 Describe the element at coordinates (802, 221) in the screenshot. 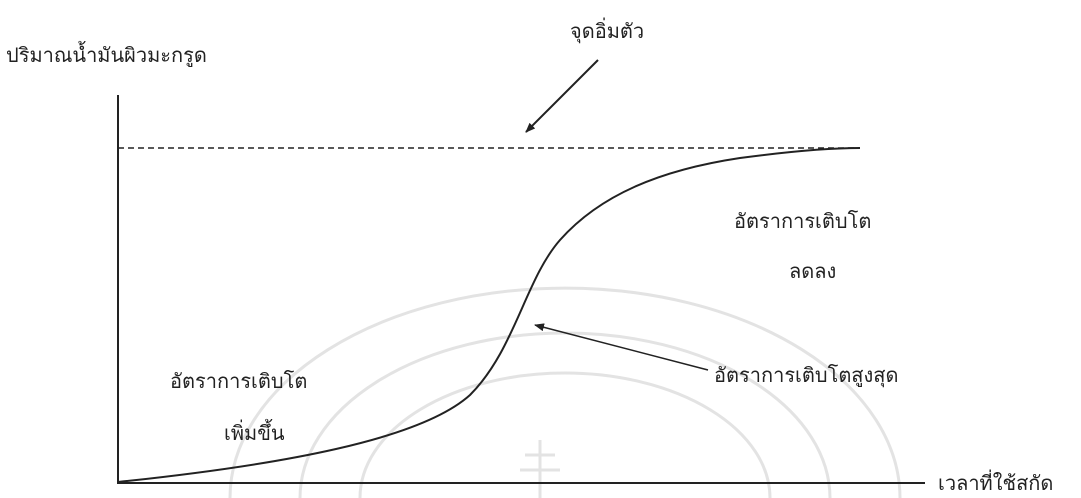

I see `decreasing-rate-label-line-1: อัตราการเติบโต` at that location.